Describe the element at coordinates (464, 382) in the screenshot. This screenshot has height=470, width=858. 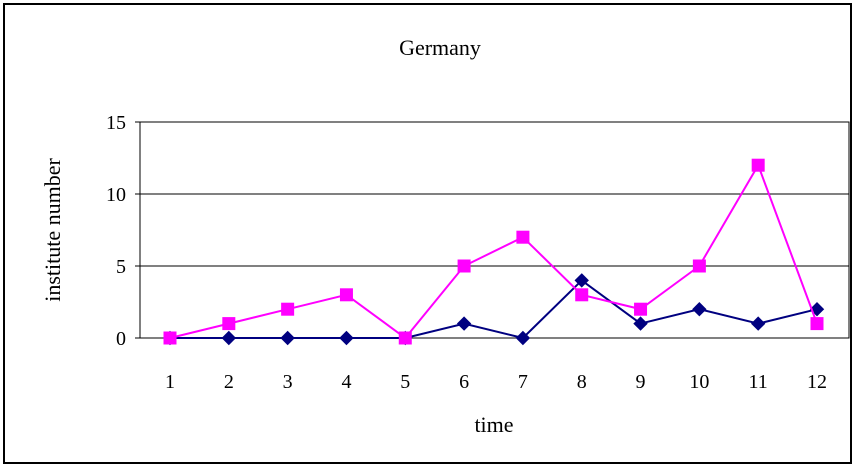
I see `x-tick-label: 6` at that location.